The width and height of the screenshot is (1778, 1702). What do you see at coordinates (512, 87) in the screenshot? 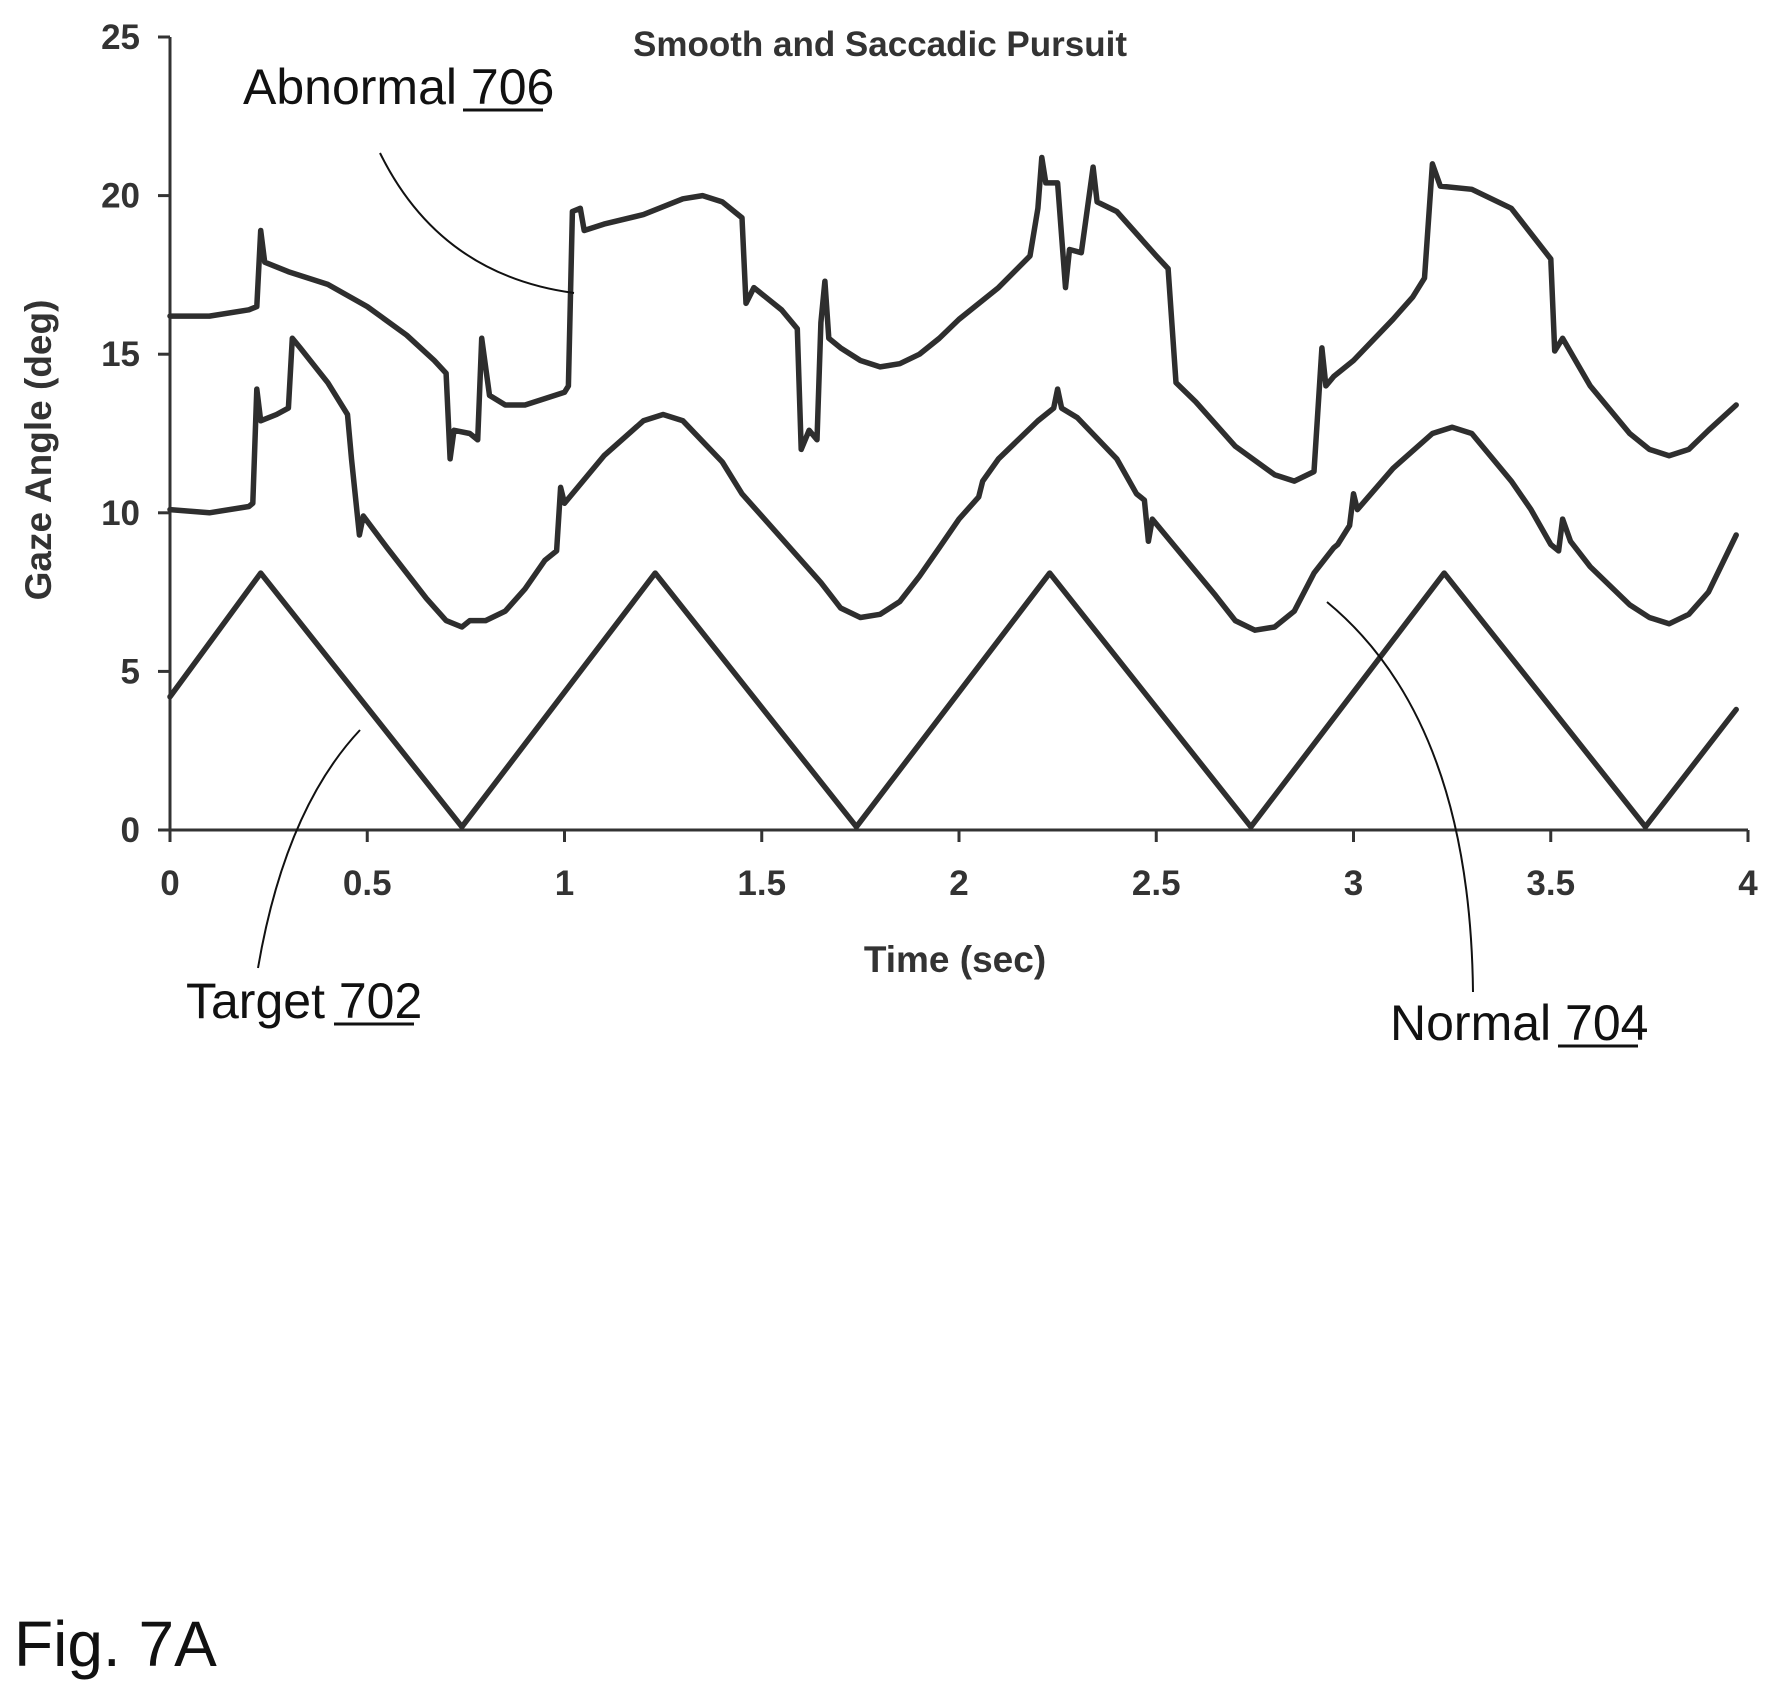
I see `abnormal-label-ref: 706` at bounding box center [512, 87].